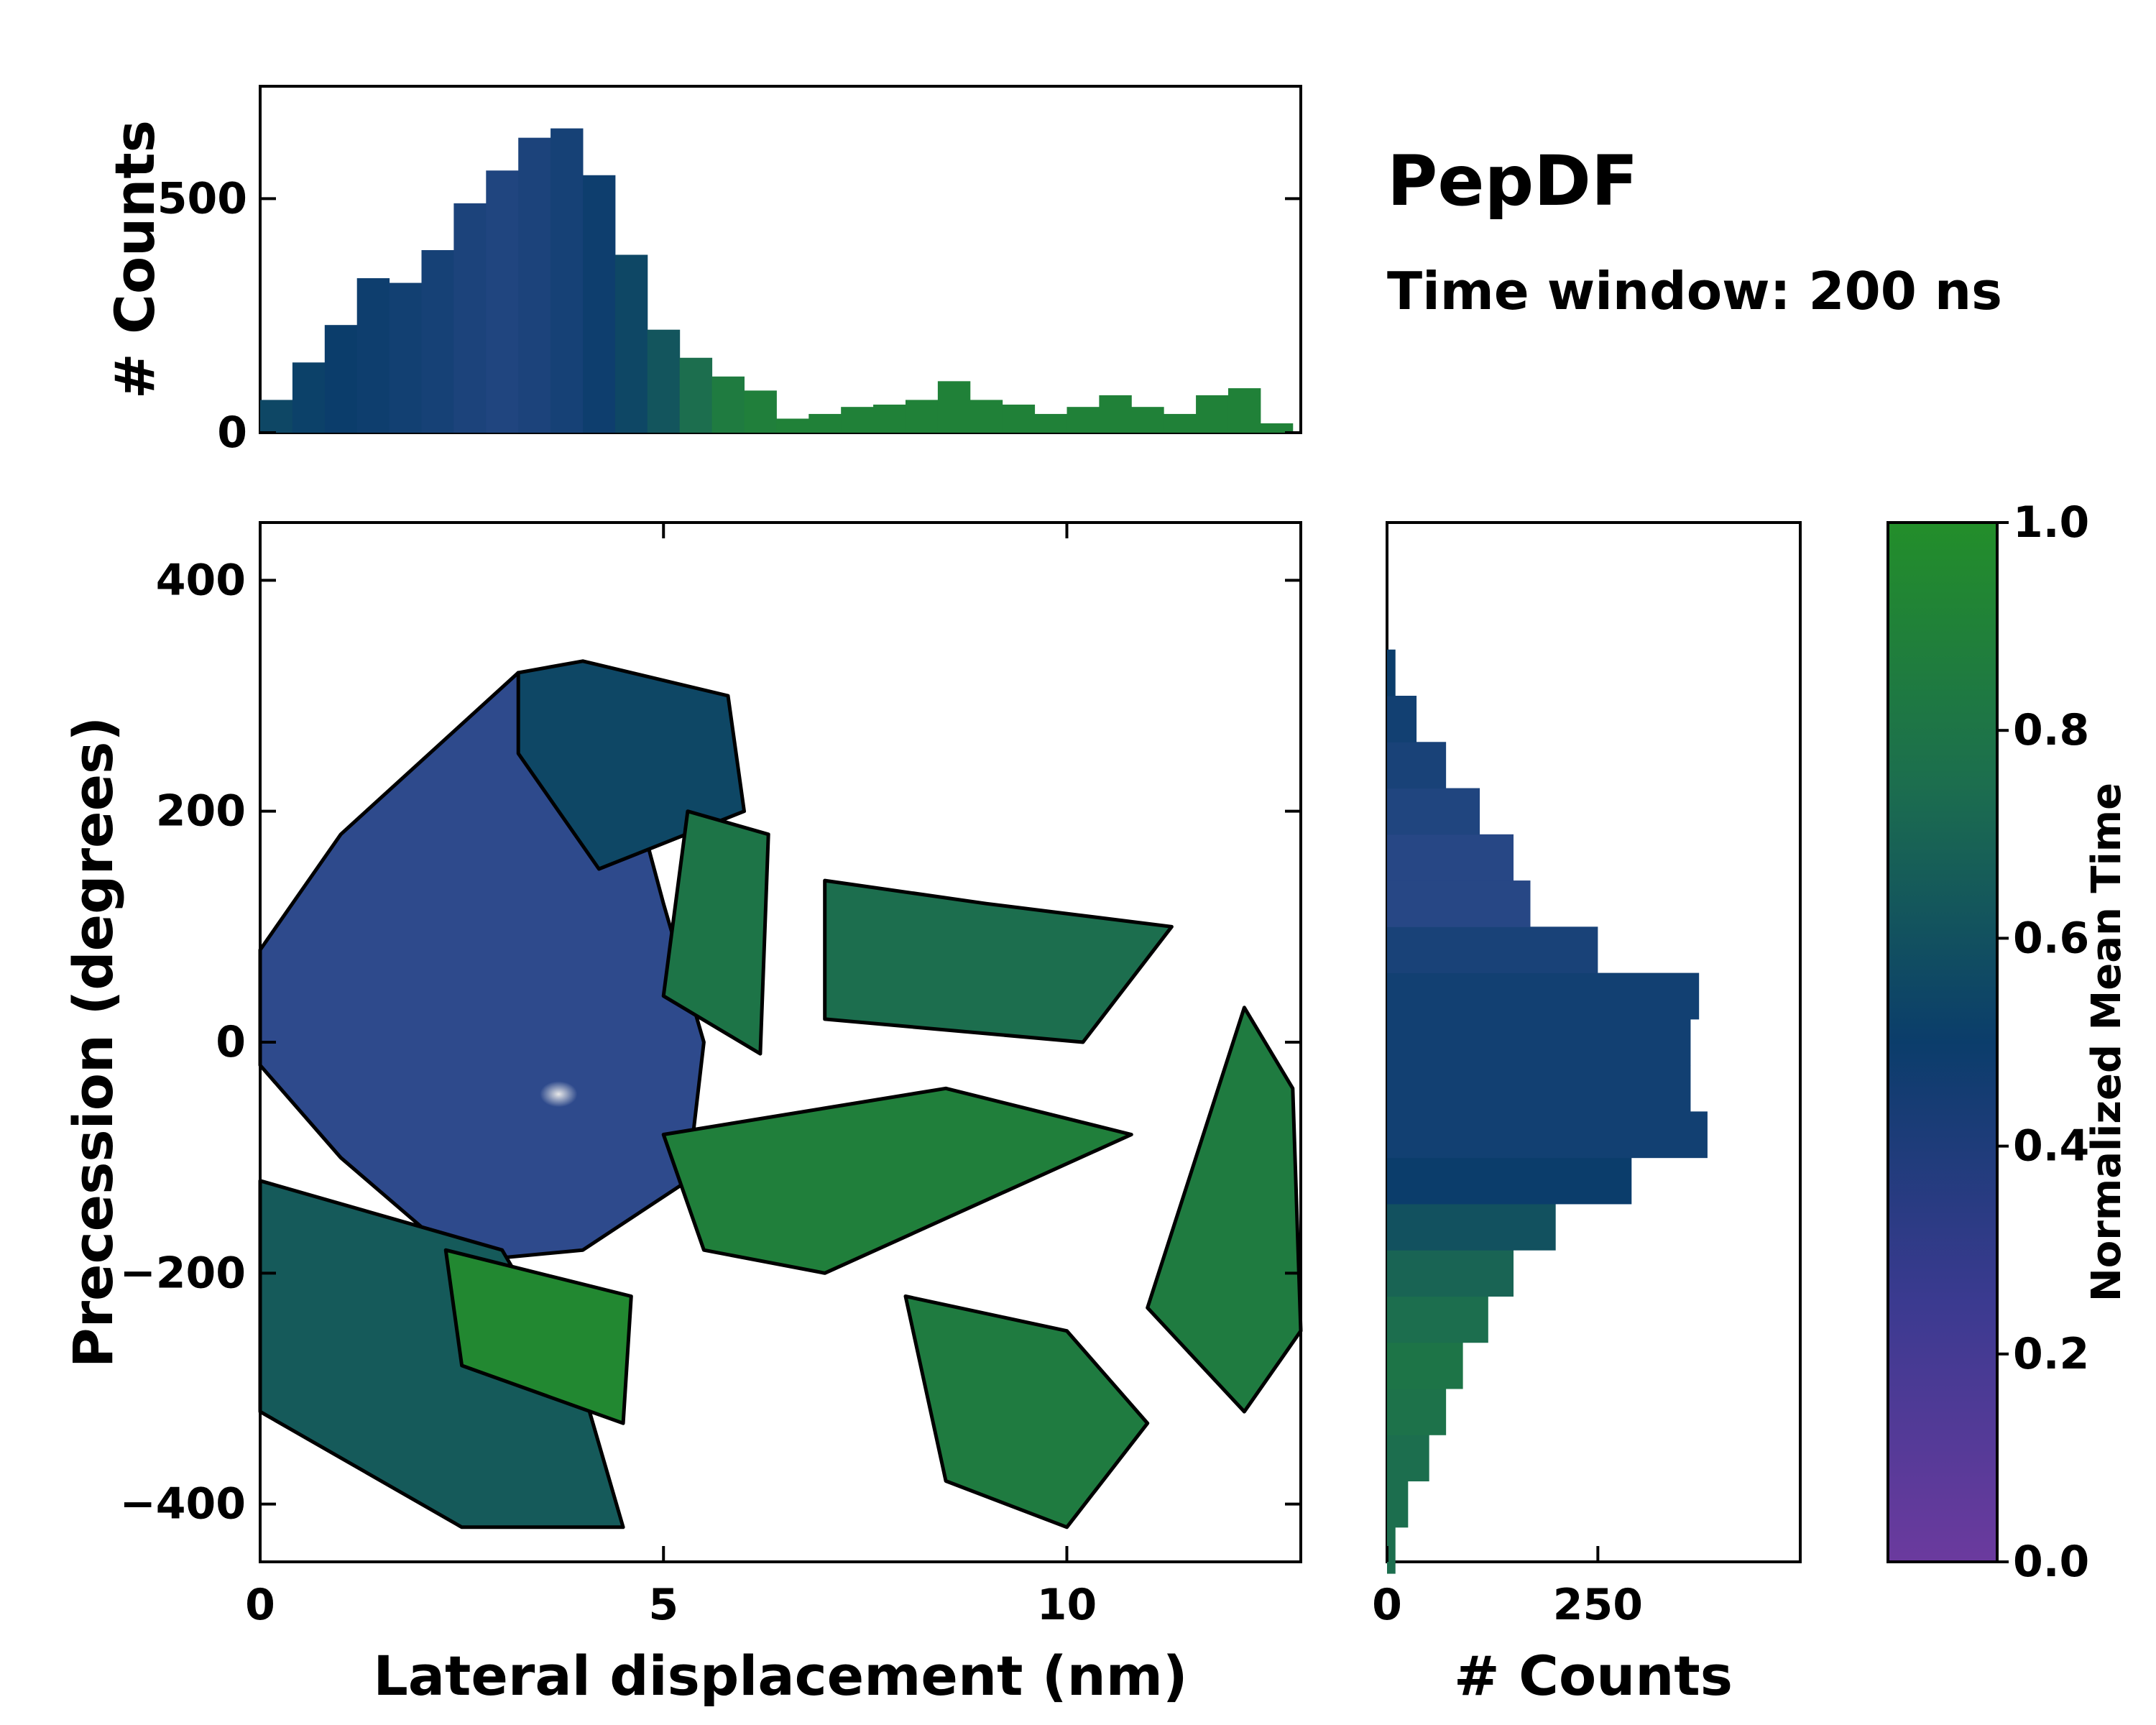 The image size is (2156, 1725). Describe the element at coordinates (559, 1094) in the screenshot. I see `density-peak-marker` at that location.